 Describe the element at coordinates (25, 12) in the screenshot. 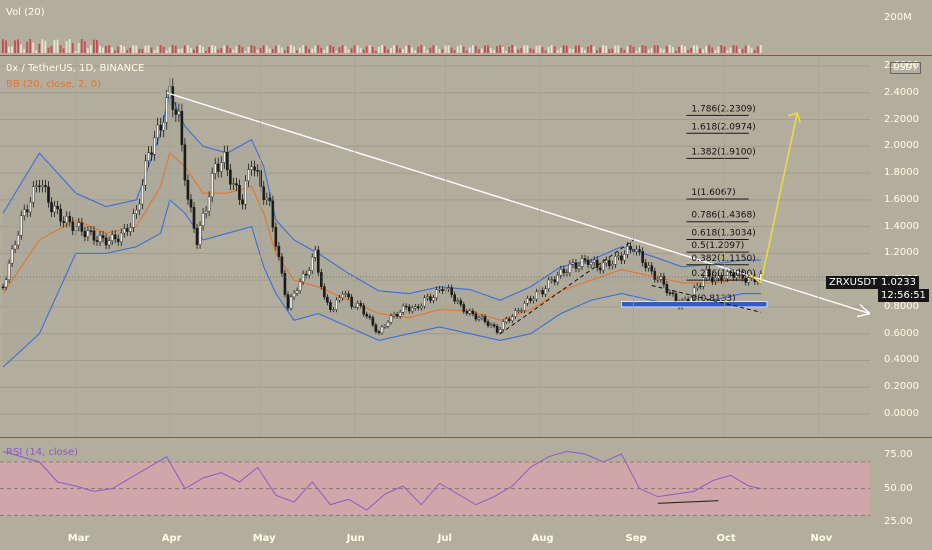

I see `volume-title: Vol (20)` at that location.